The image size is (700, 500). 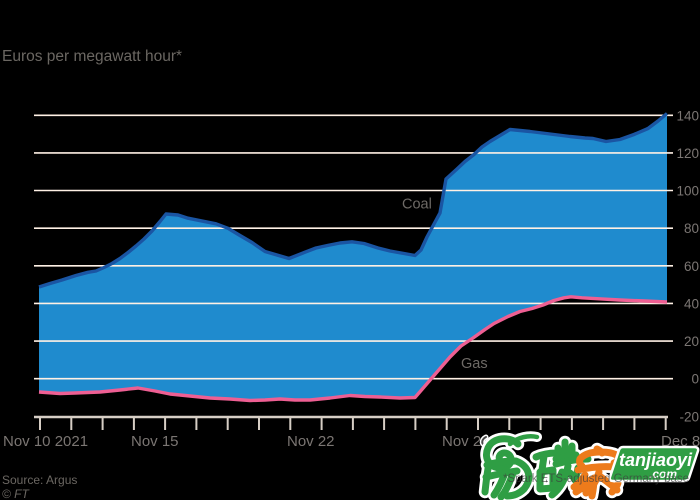 I want to click on svg-text: Source: Argus, so click(x=39, y=480).